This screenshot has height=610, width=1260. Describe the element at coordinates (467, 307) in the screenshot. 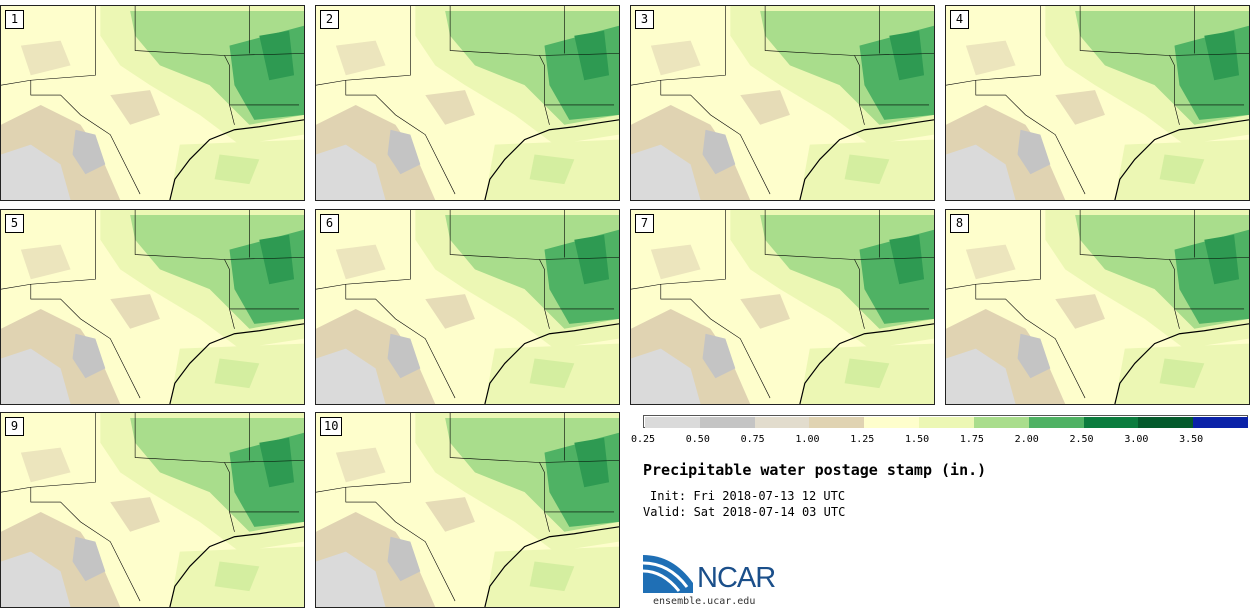

I see `member-panel-6: 6` at that location.